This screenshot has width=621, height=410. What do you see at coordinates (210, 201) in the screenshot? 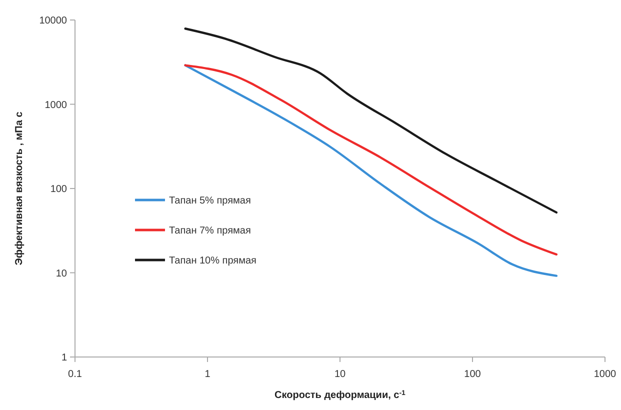
I see `legend-label: Тапан 5% прямая` at bounding box center [210, 201].